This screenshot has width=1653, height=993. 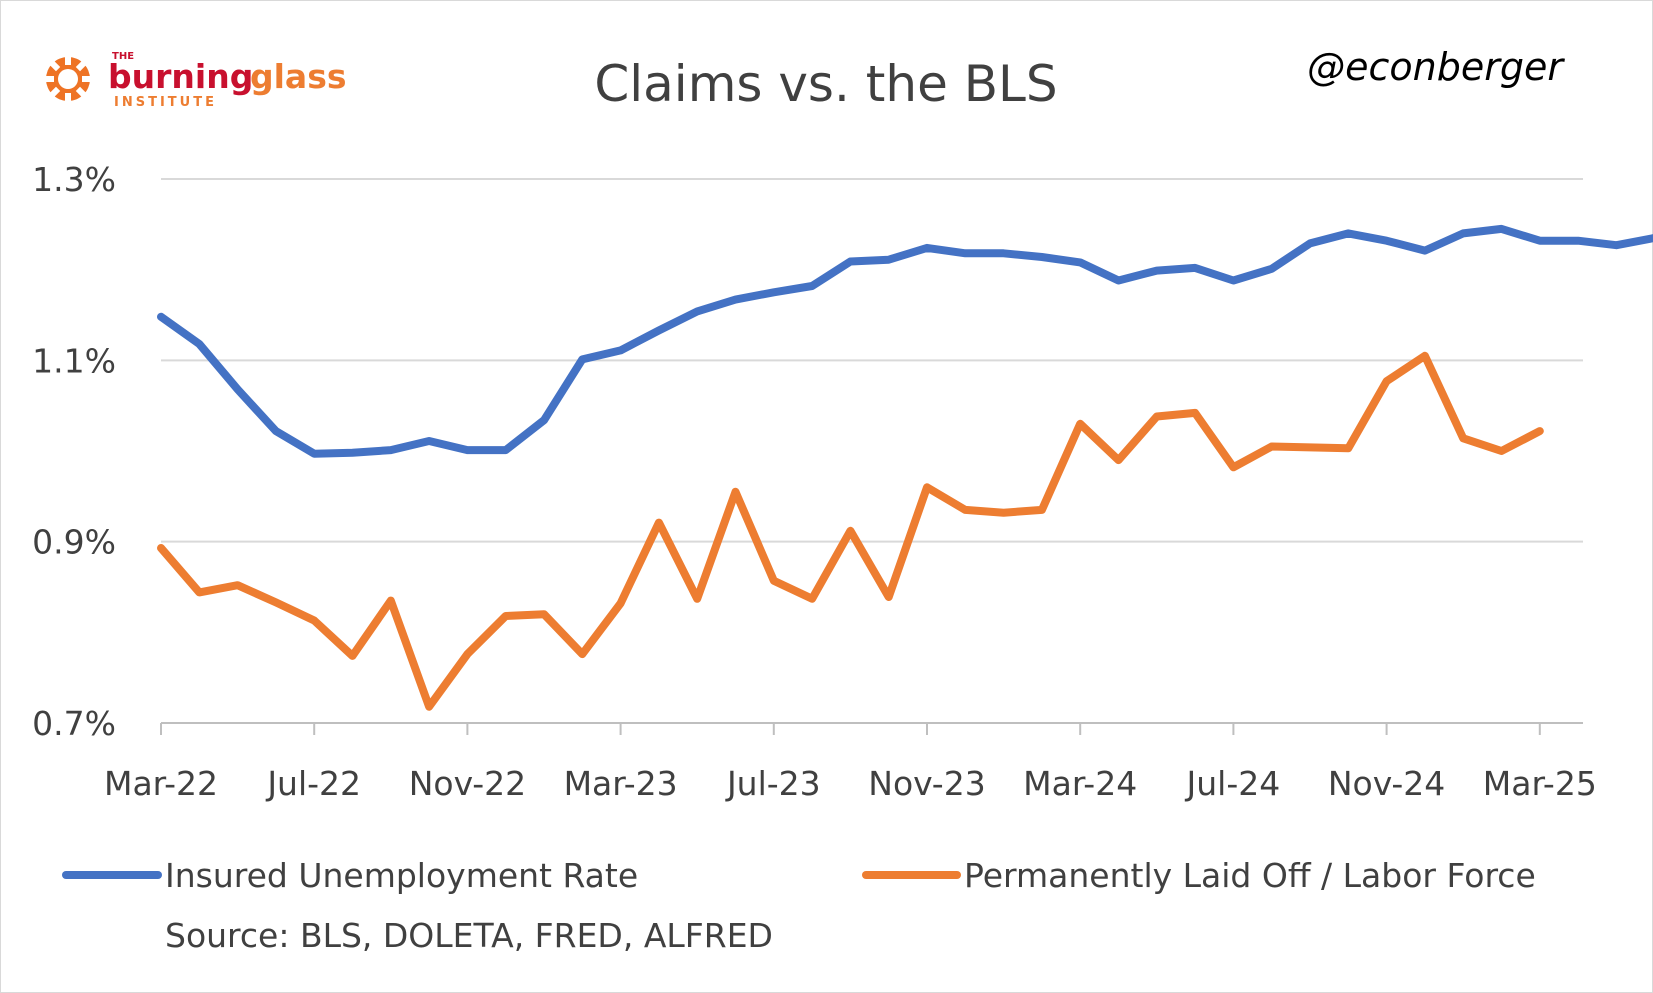 I want to click on y-axis-ticks: 0.7% 0.9% 1.1% 1.3%, so click(x=74, y=451).